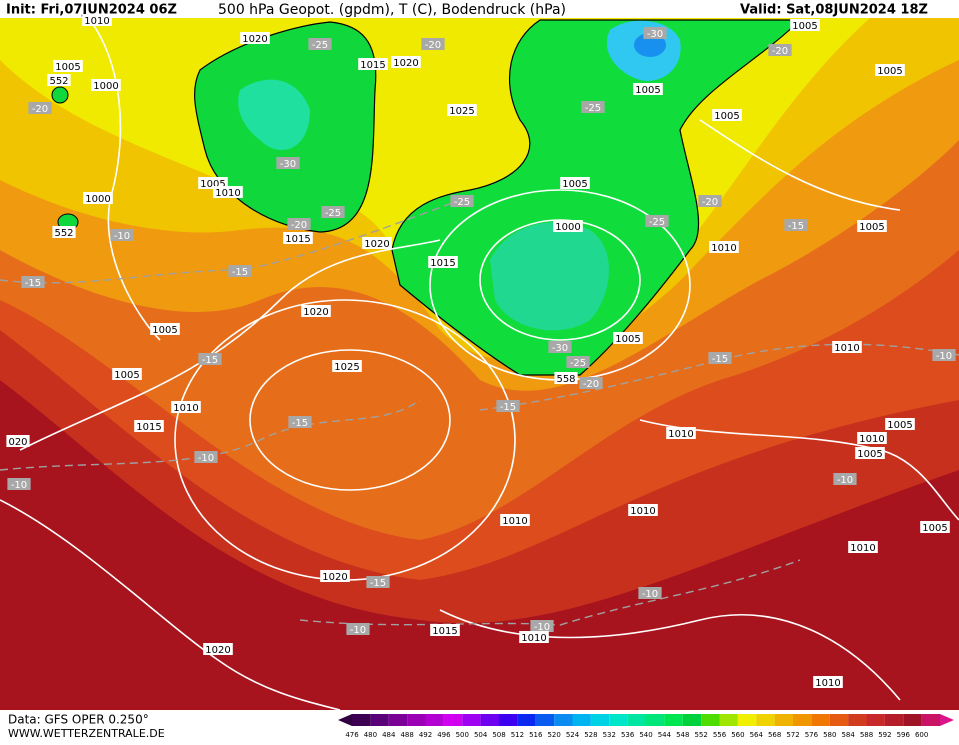 This screenshot has height=745, width=959. What do you see at coordinates (720, 735) in the screenshot?
I see `colorbar-label: 556` at bounding box center [720, 735].